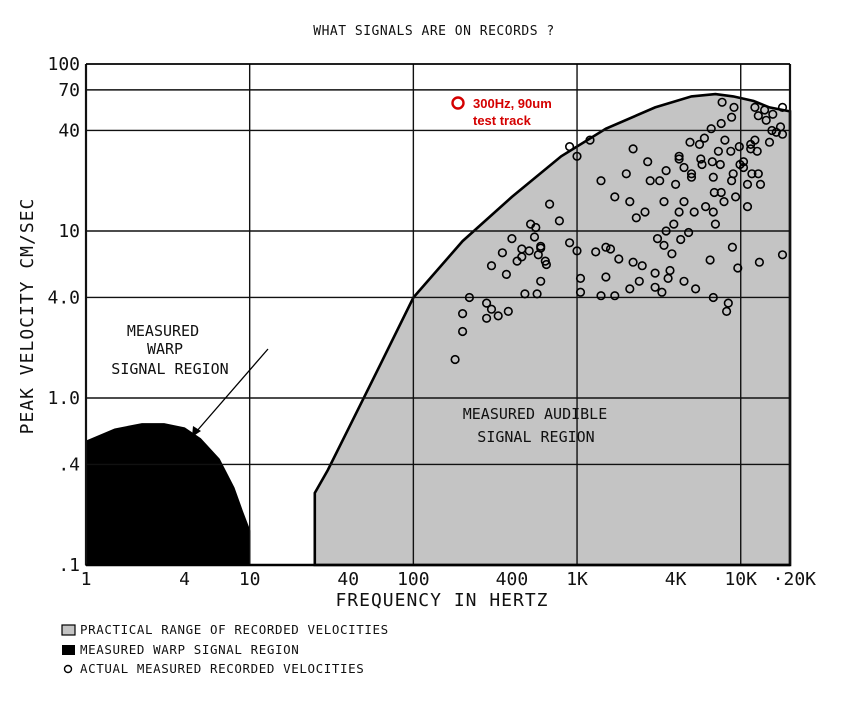 This screenshot has width=854, height=705. I want to click on x-tick-label: 1, so click(86, 579).